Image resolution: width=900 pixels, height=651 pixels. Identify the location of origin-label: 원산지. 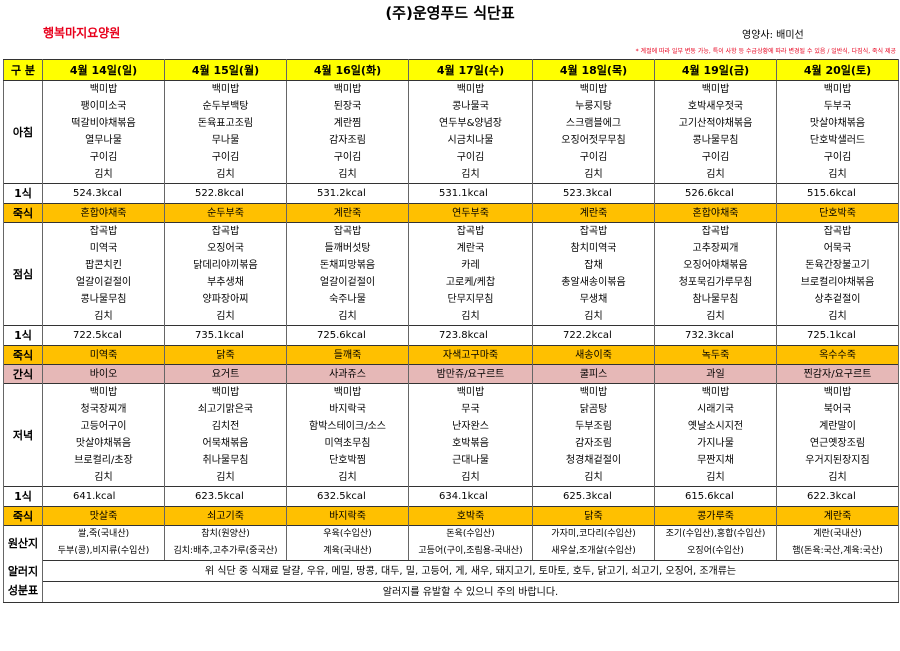
(23, 543).